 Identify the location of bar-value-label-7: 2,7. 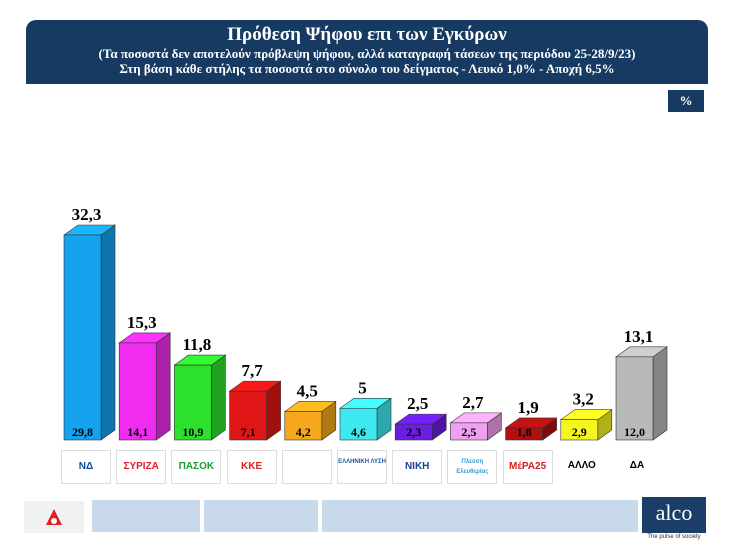
(473, 402).